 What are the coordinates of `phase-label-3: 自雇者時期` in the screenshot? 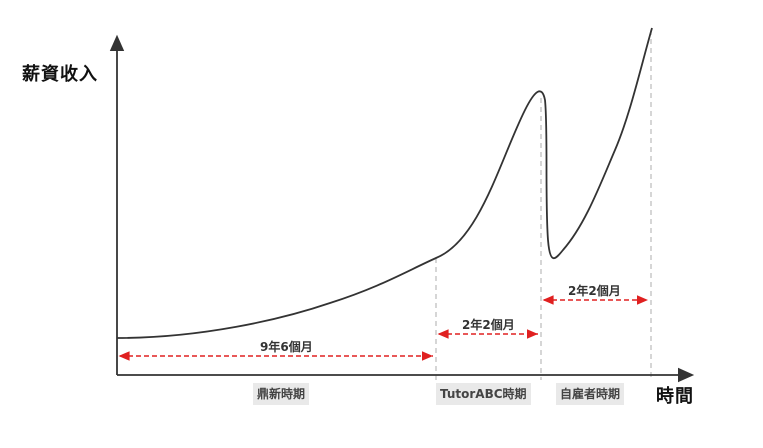 It's located at (590, 394).